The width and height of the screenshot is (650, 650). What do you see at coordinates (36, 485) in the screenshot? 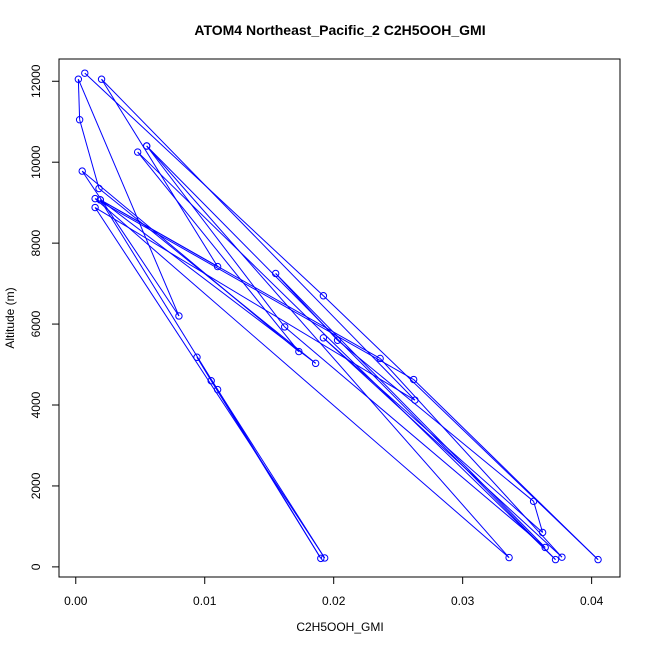
I see `y-tick-label: 2000` at bounding box center [36, 485].